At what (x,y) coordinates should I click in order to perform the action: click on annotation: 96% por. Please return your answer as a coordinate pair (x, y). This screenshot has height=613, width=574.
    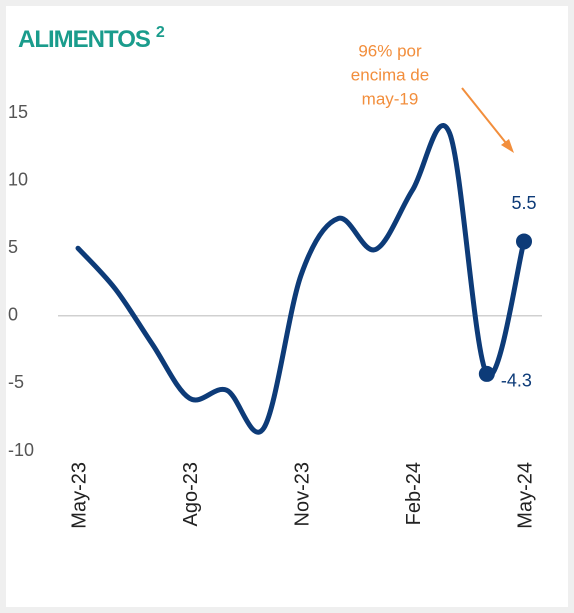
    Looking at the image, I should click on (390, 50).